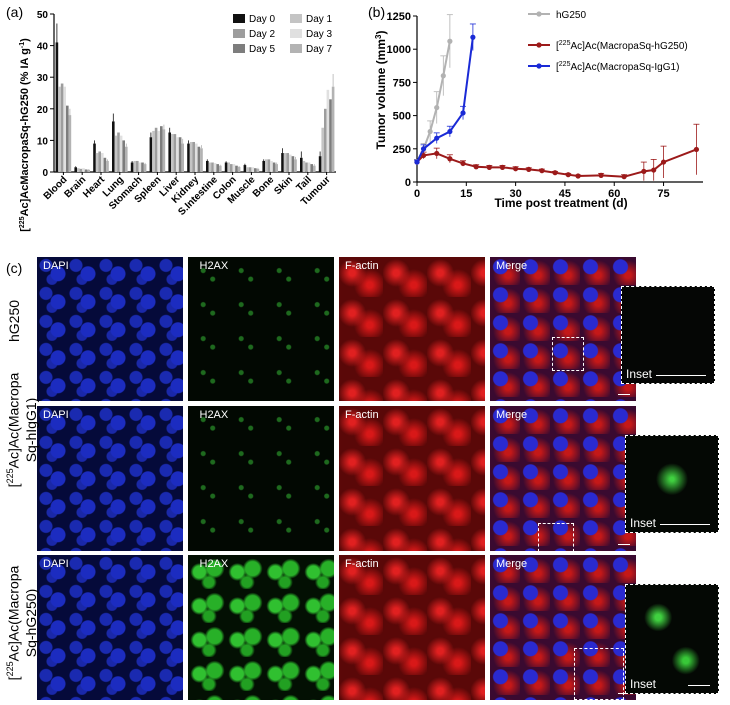 The image size is (730, 705). I want to click on chart-b-xlabel: Time post treatment (d), so click(560, 203).